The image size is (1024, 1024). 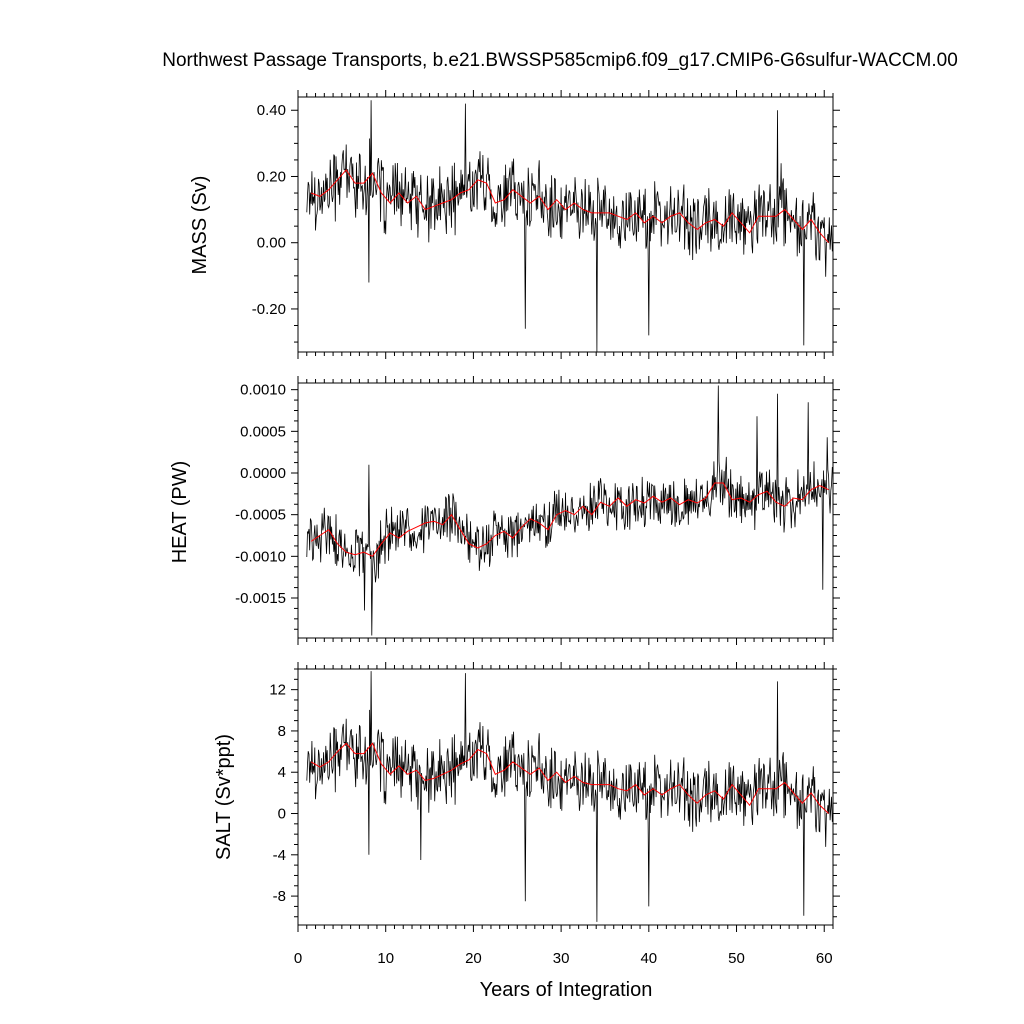 What do you see at coordinates (566, 990) in the screenshot?
I see `x-axis-label: Years of Integration` at bounding box center [566, 990].